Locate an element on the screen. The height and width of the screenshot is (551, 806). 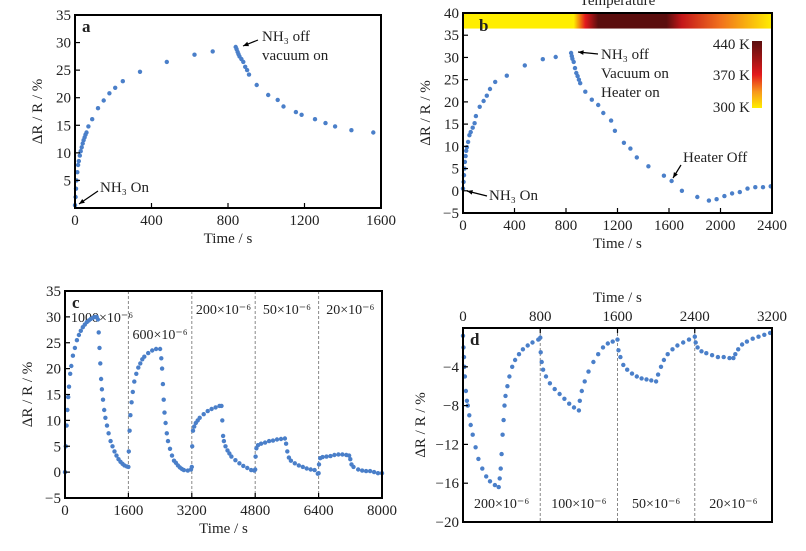
annotation-text: Vacuum on is located at coordinates (635, 74).